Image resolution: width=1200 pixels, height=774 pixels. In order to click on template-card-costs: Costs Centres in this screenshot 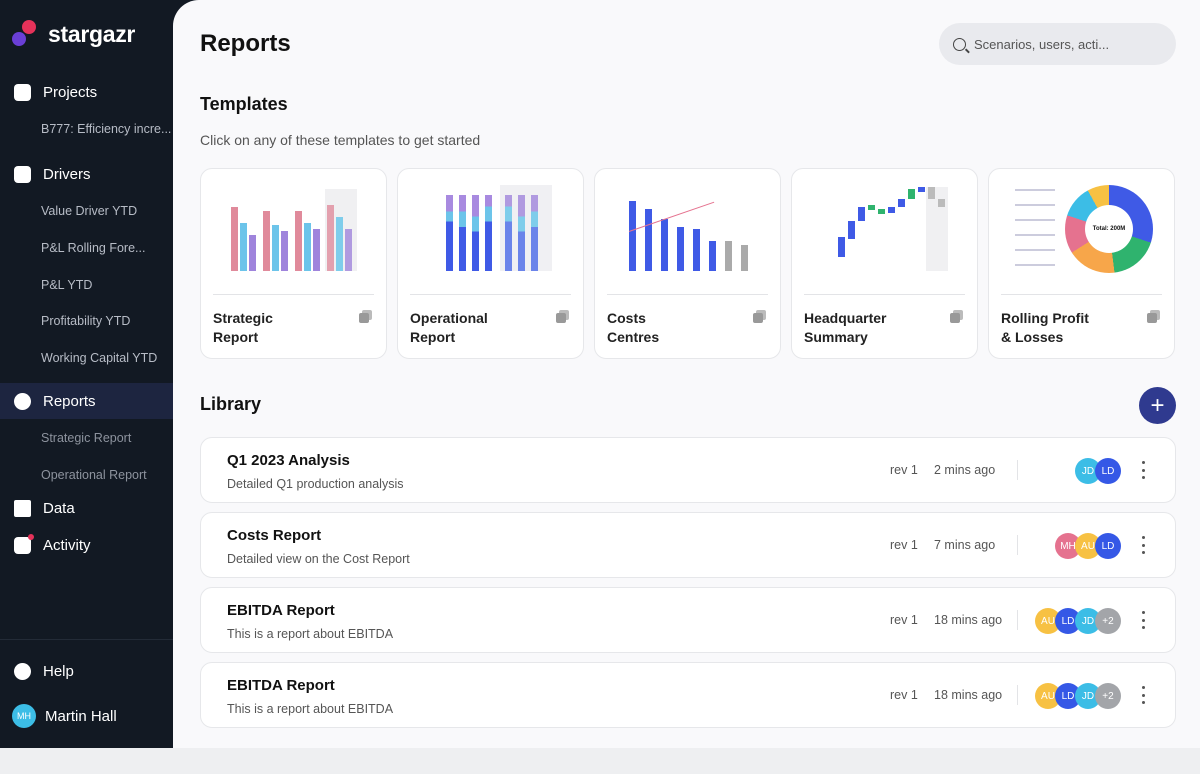, I will do `click(687, 263)`.